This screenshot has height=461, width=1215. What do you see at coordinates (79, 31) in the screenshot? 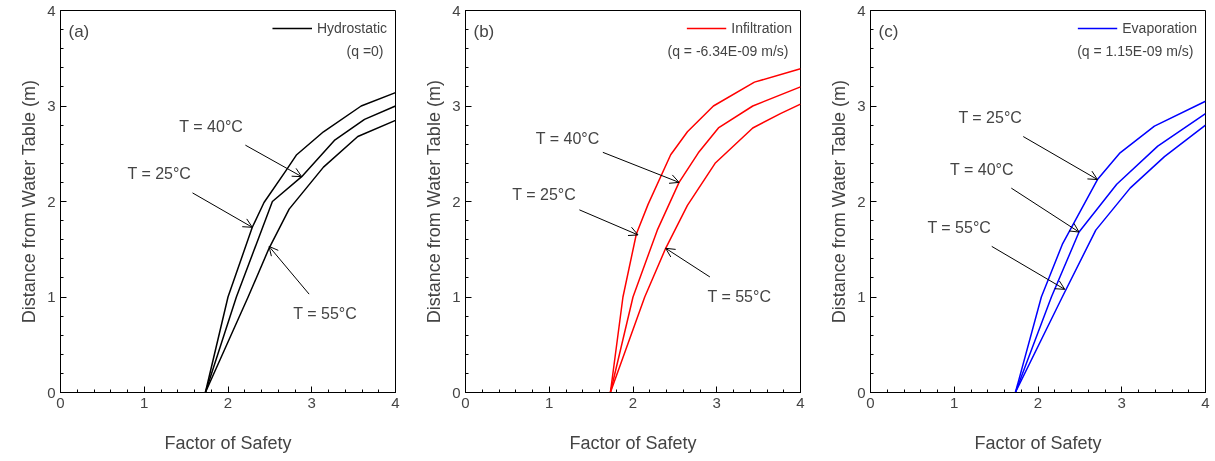
I see `annotation: (a)` at bounding box center [79, 31].